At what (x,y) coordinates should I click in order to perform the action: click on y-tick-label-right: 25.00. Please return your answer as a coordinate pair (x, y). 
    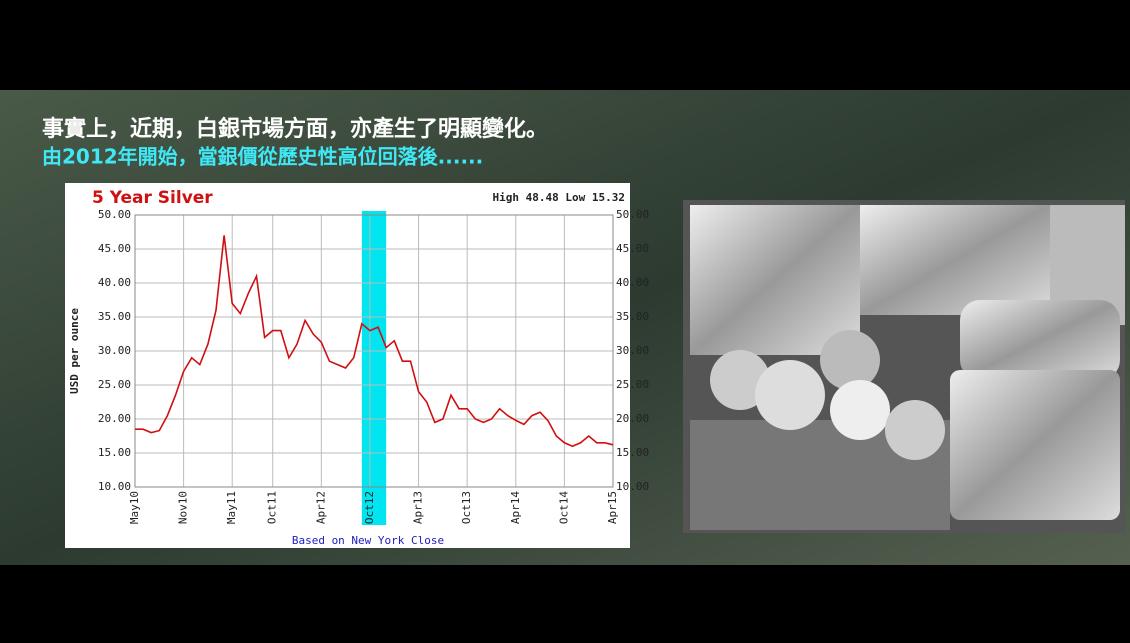
    Looking at the image, I should click on (632, 384).